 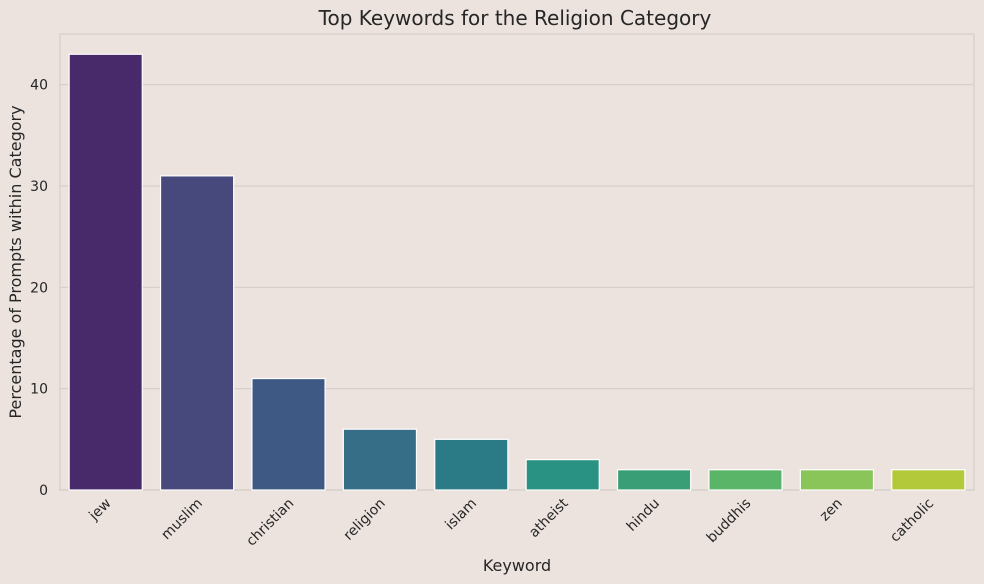 I want to click on y-tick-label: 20, so click(x=39, y=288).